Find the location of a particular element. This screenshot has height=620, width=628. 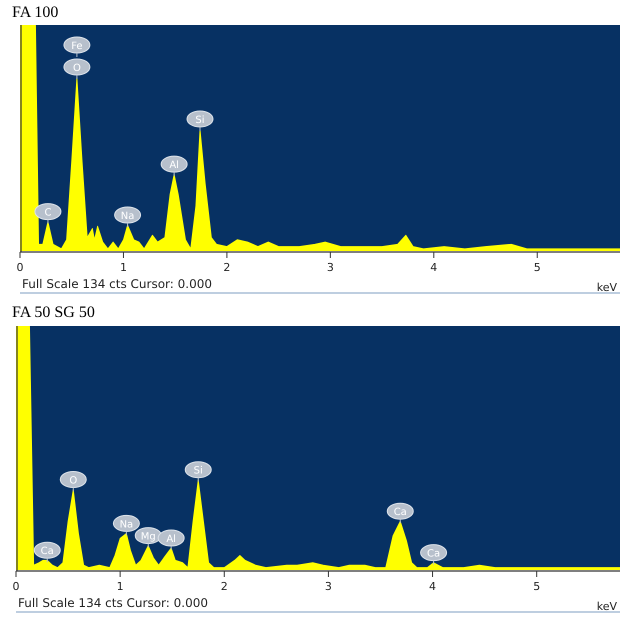

annotation: C is located at coordinates (48, 213).